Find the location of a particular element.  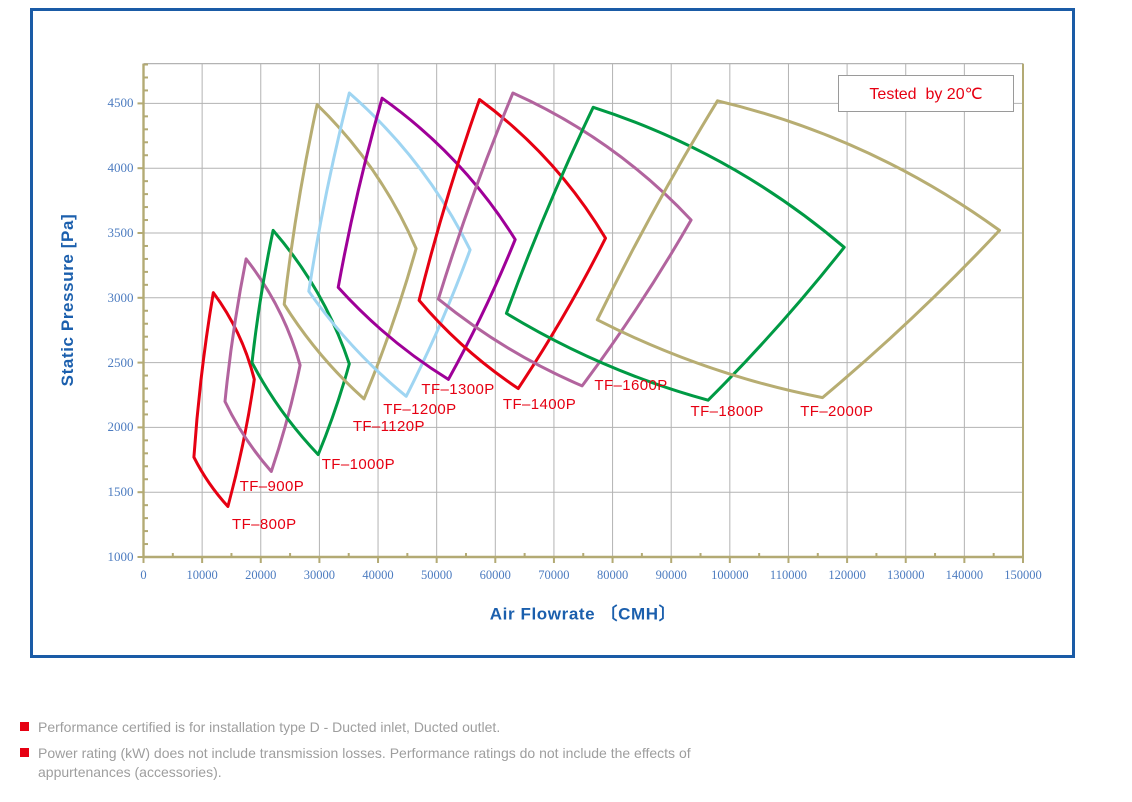

y-tick-label: 4000 is located at coordinates (120, 168).